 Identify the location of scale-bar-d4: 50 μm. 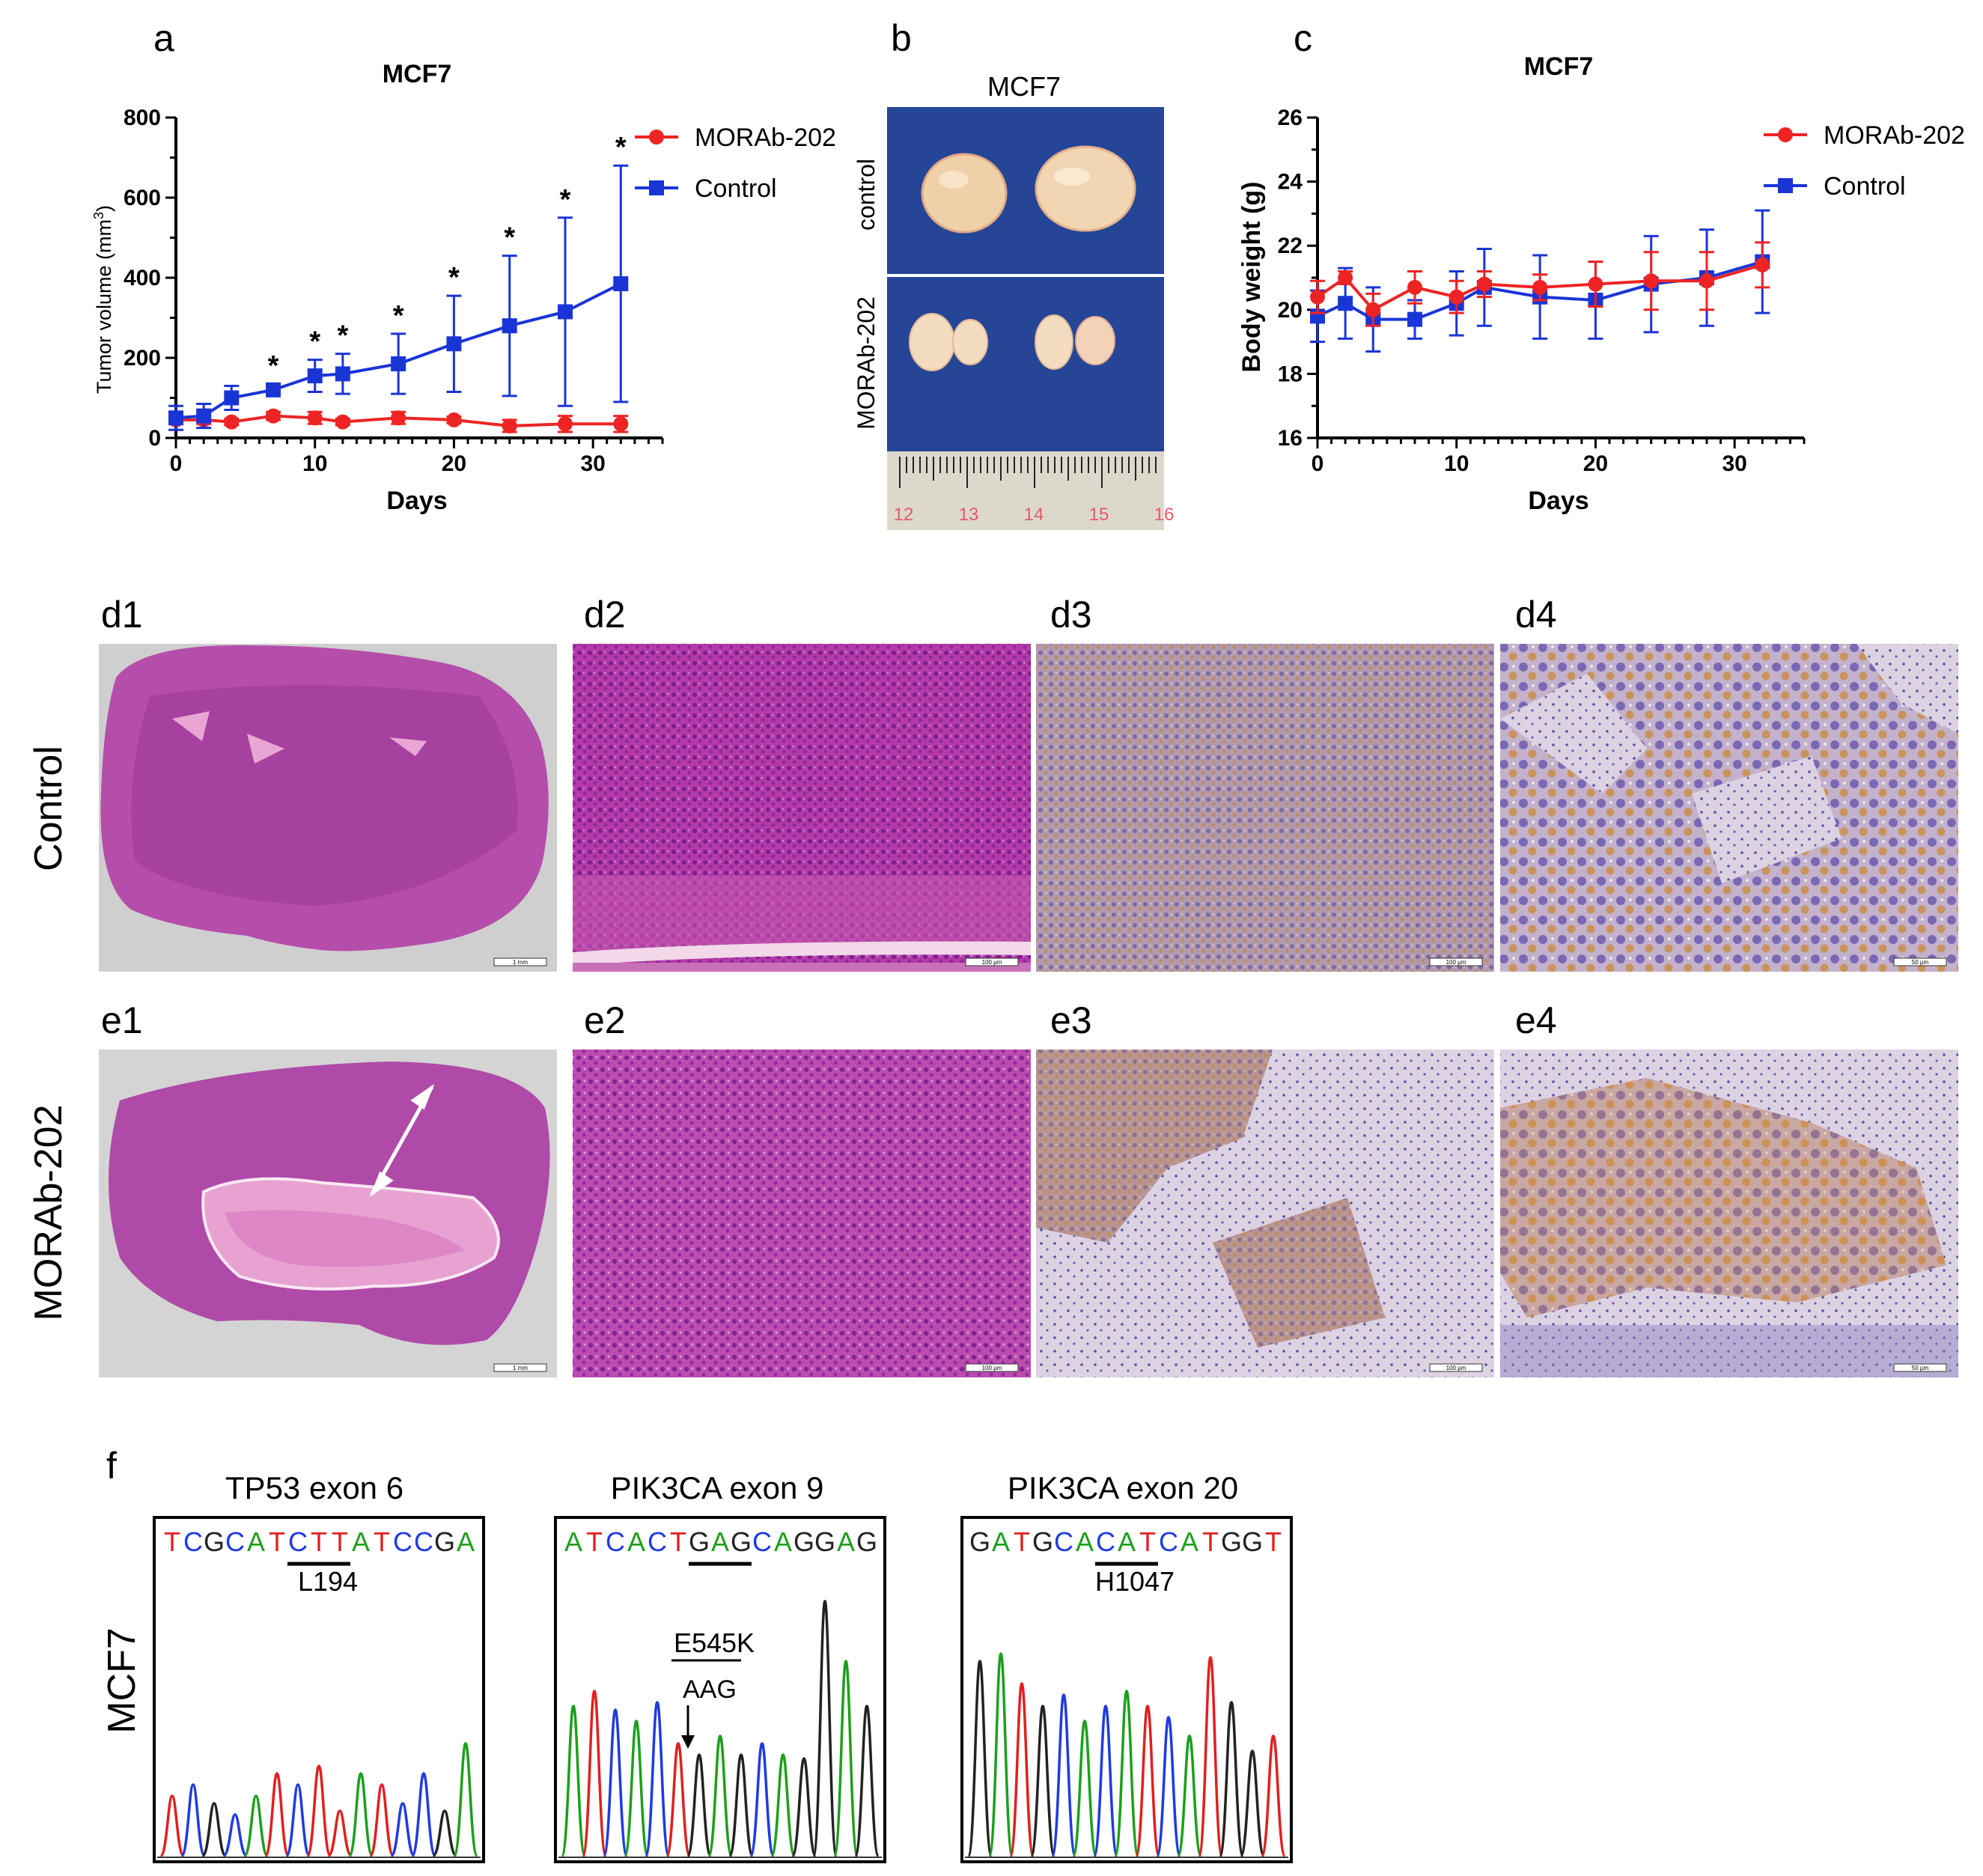
(1920, 962).